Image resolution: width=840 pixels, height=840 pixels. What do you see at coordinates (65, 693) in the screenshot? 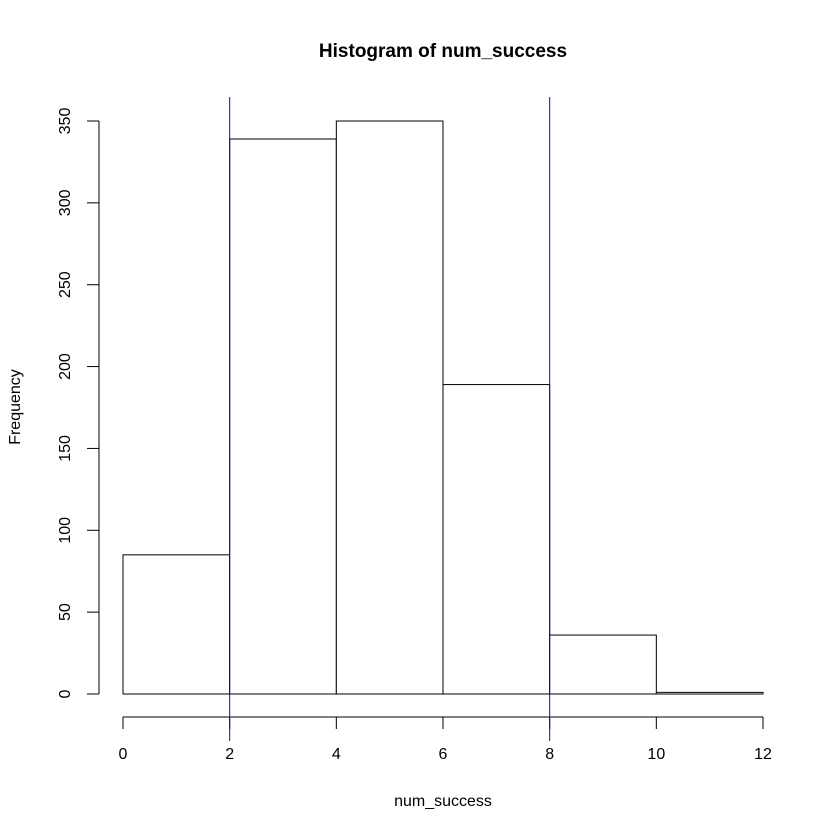
I see `y-tick-label: 0` at bounding box center [65, 693].